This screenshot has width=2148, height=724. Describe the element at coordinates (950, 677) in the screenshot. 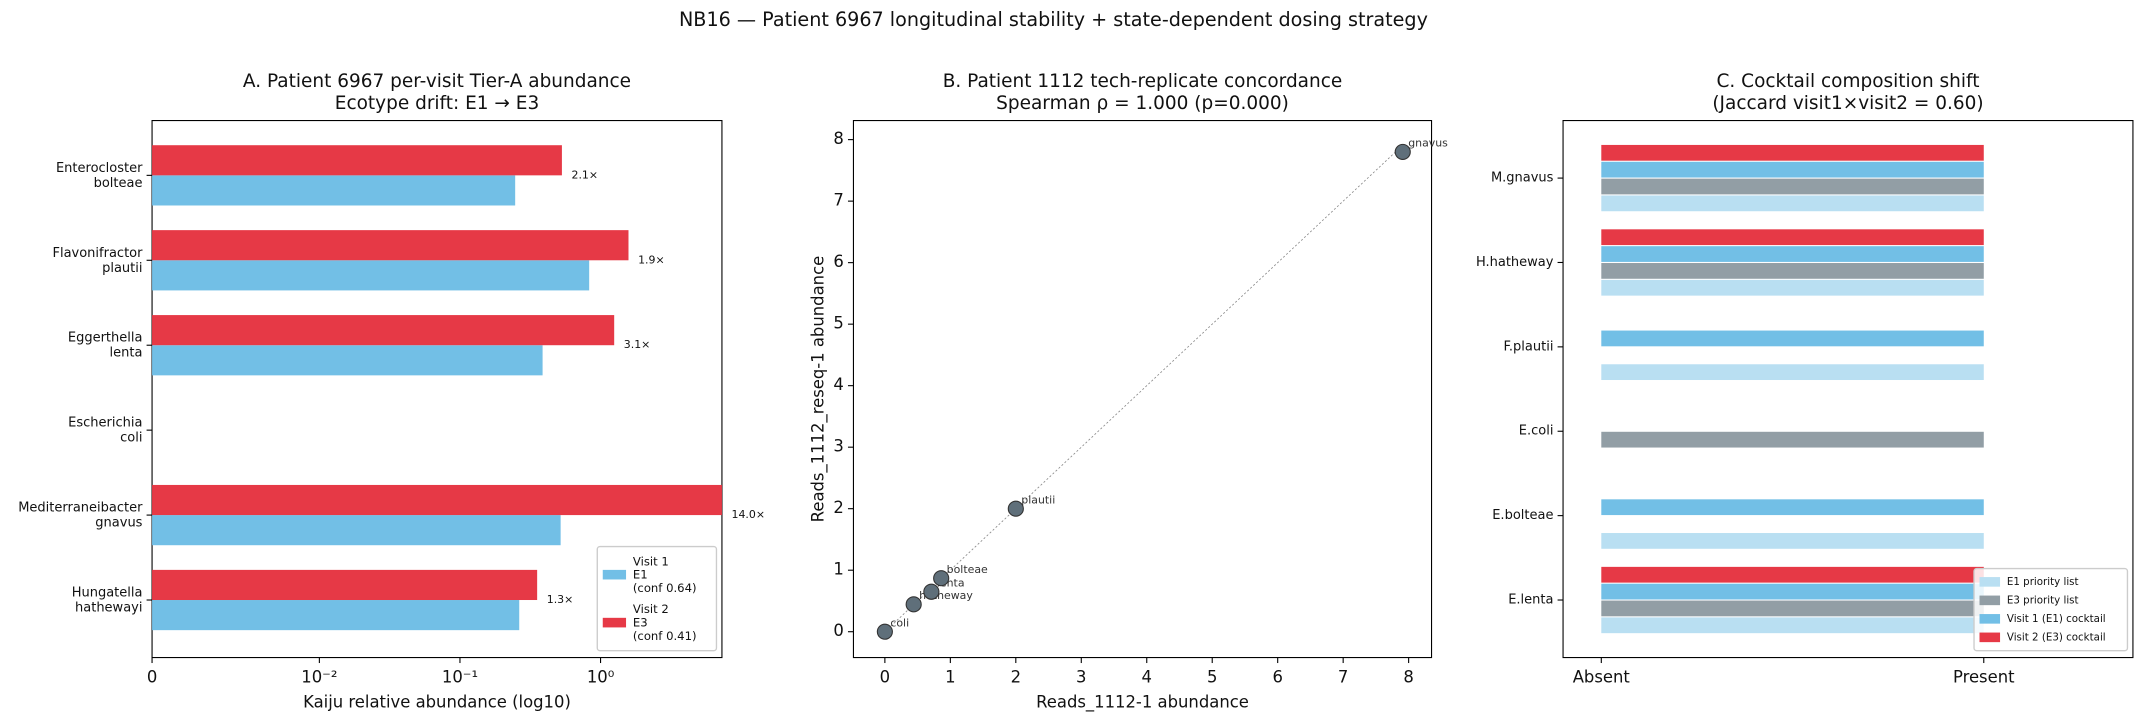

I see `x-tick-label: 1` at that location.